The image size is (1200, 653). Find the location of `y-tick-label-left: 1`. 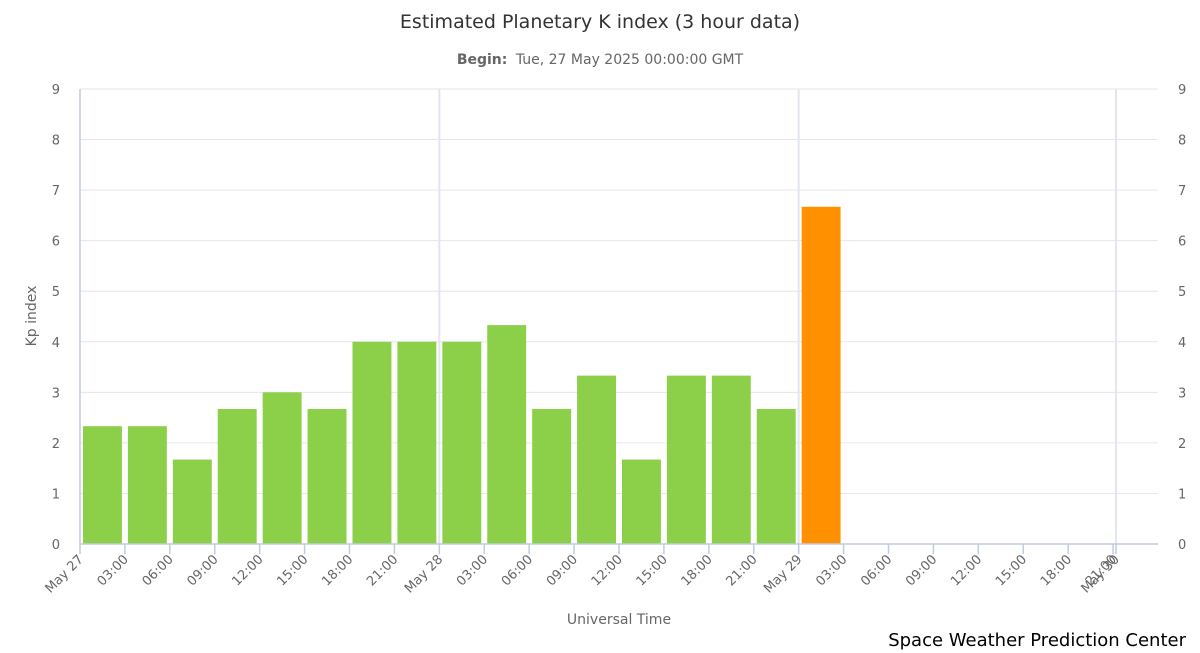

y-tick-label-left: 1 is located at coordinates (56, 494).